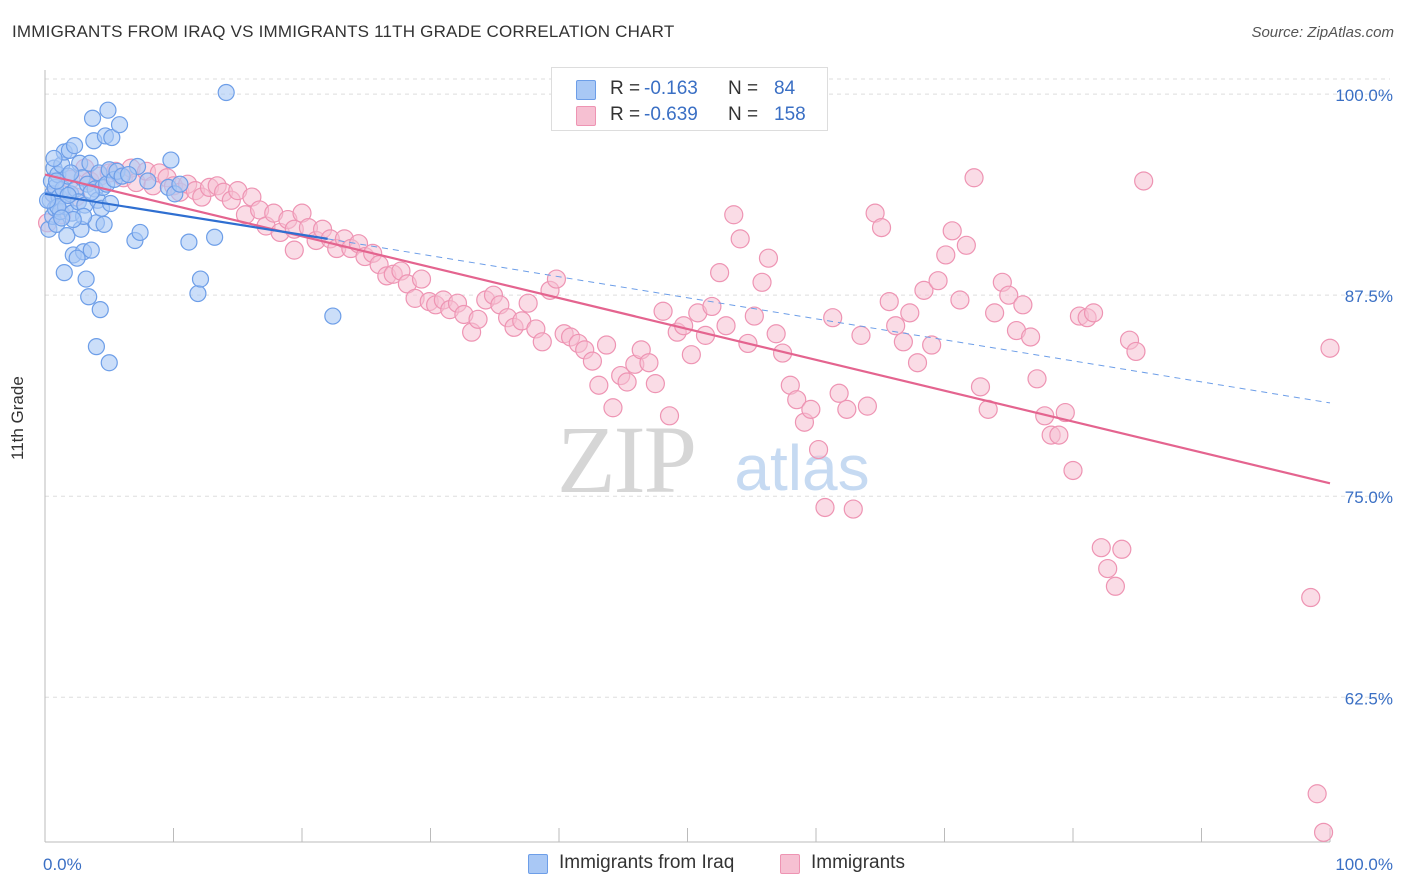 This screenshot has width=1406, height=892. Describe the element at coordinates (790, 114) in the screenshot. I see `legend-n-value: 158` at that location.